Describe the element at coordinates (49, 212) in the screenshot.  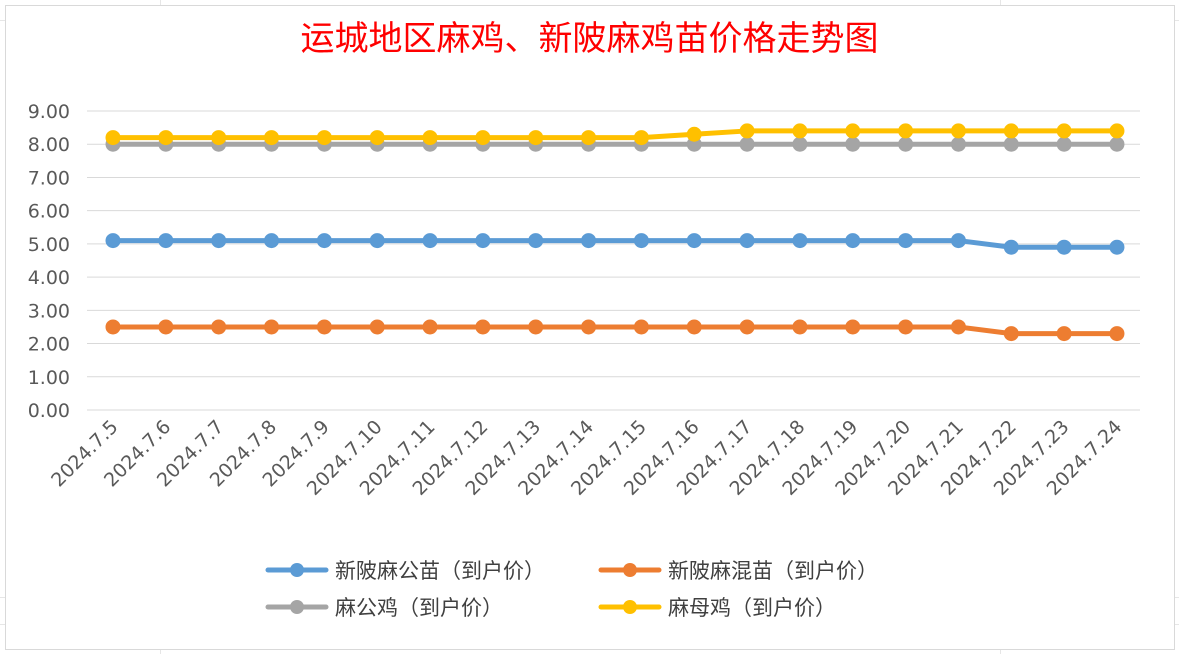
I see `y-tick-label: 6.00` at that location.